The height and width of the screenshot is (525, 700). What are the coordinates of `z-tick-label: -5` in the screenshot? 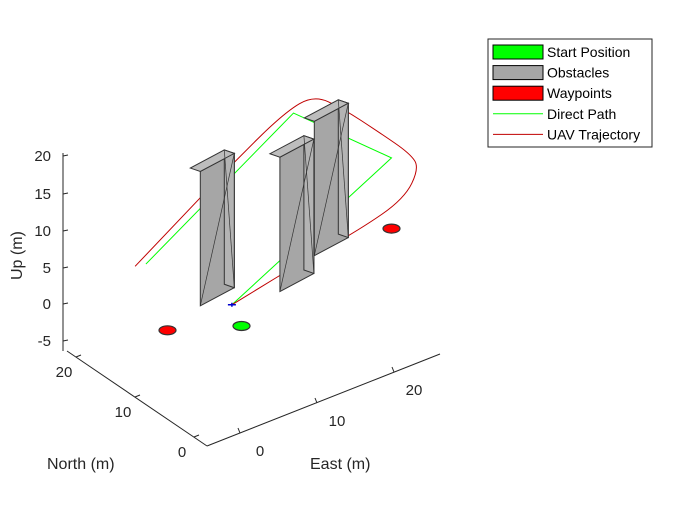 It's located at (44, 341).